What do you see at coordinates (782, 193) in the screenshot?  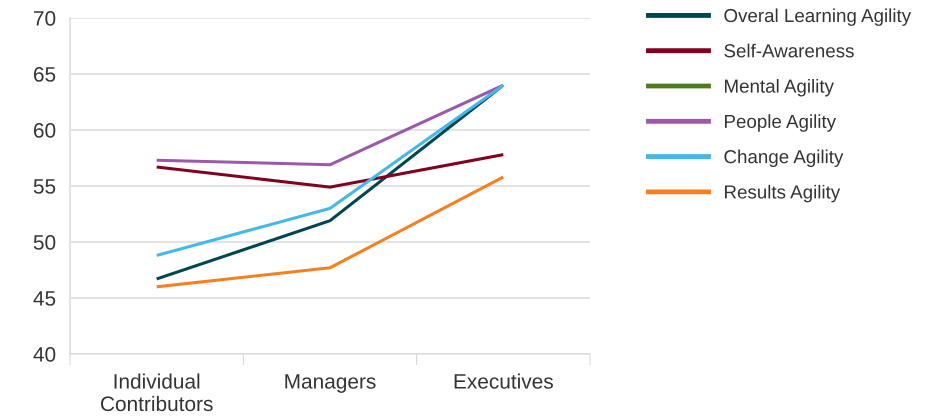 I see `legend-label: Results Agility` at bounding box center [782, 193].